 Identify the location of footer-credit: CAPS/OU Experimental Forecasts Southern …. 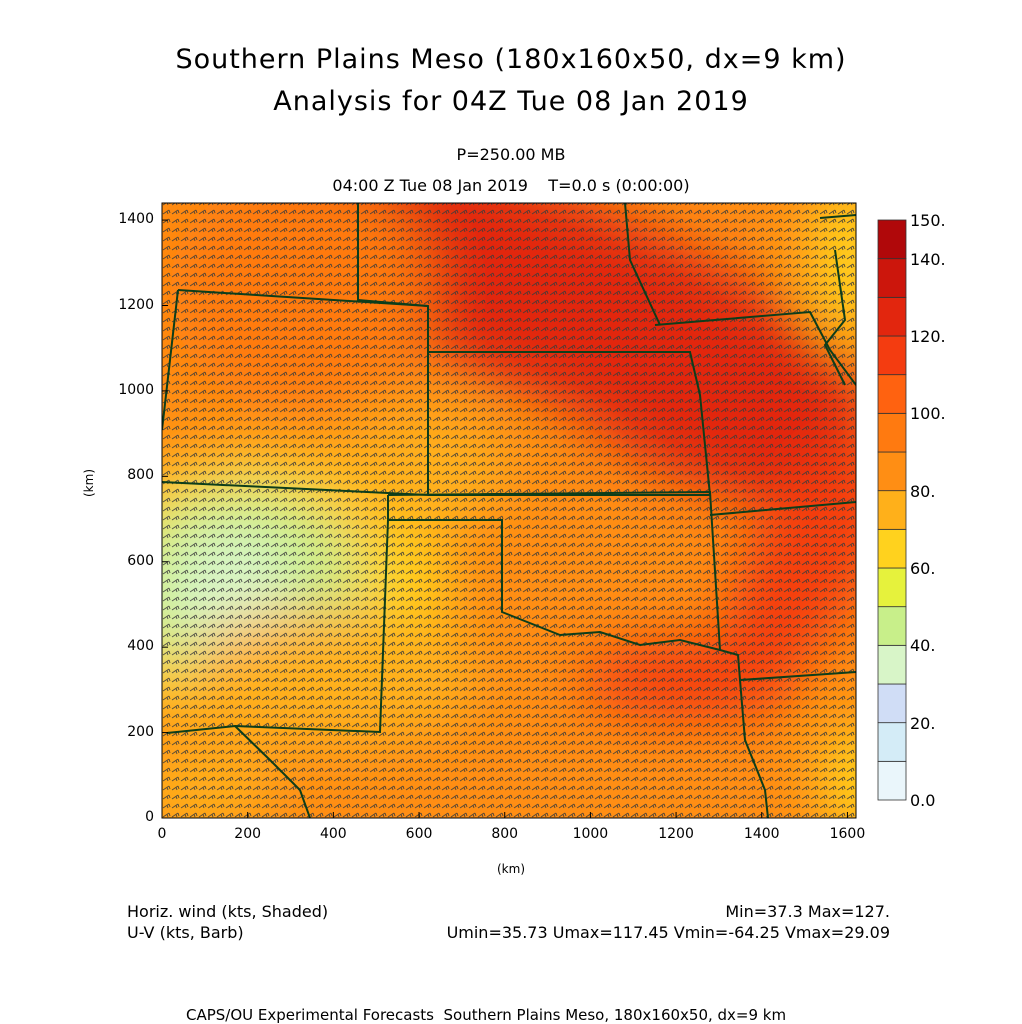
(486, 1015).